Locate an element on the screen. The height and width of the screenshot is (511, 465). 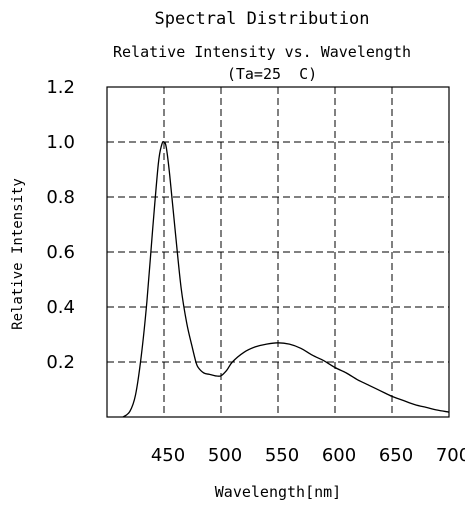
x-tick-label: 700 is located at coordinates (450, 455).